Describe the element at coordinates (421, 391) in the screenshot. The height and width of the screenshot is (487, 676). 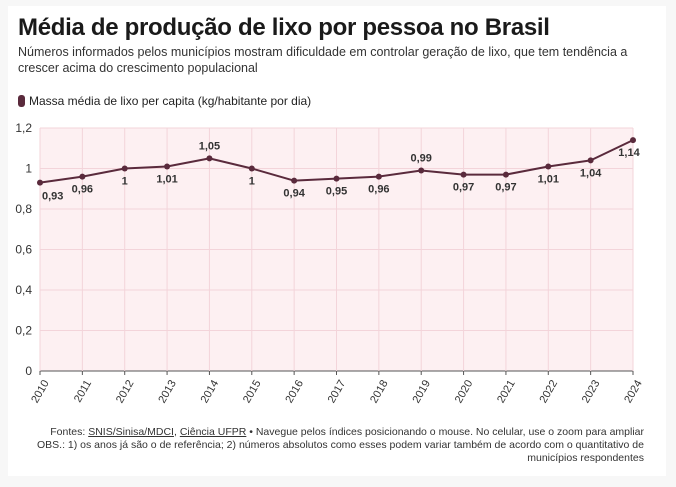
I see `x-tick-label: 2019` at that location.